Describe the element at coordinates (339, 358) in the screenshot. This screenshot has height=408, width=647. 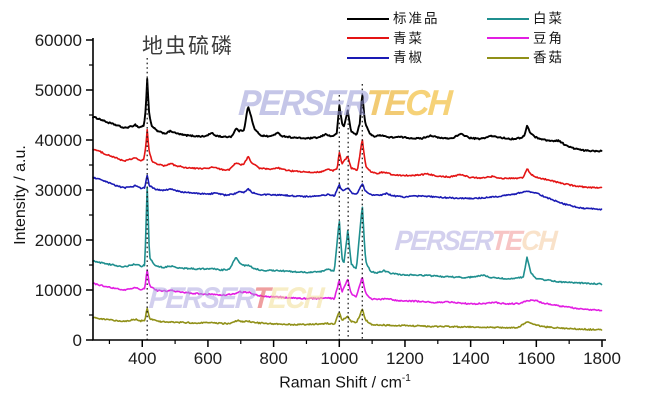
I see `x-tick-label: 1000` at that location.